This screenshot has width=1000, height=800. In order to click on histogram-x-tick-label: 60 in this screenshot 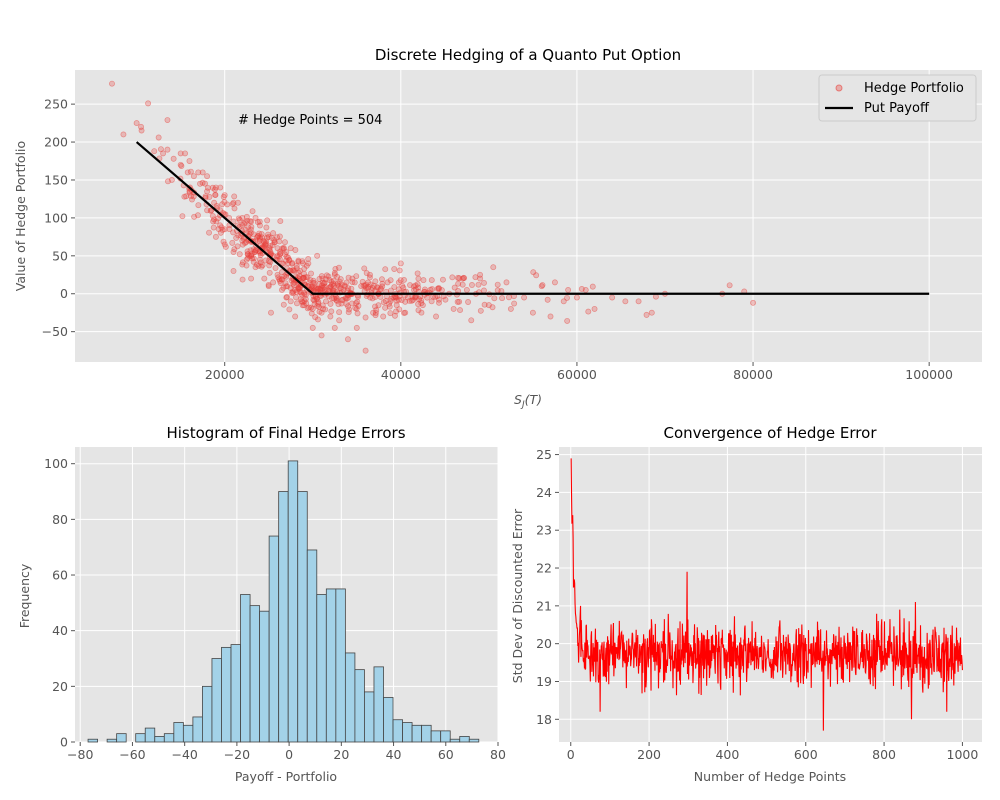, I will do `click(446, 754)`.